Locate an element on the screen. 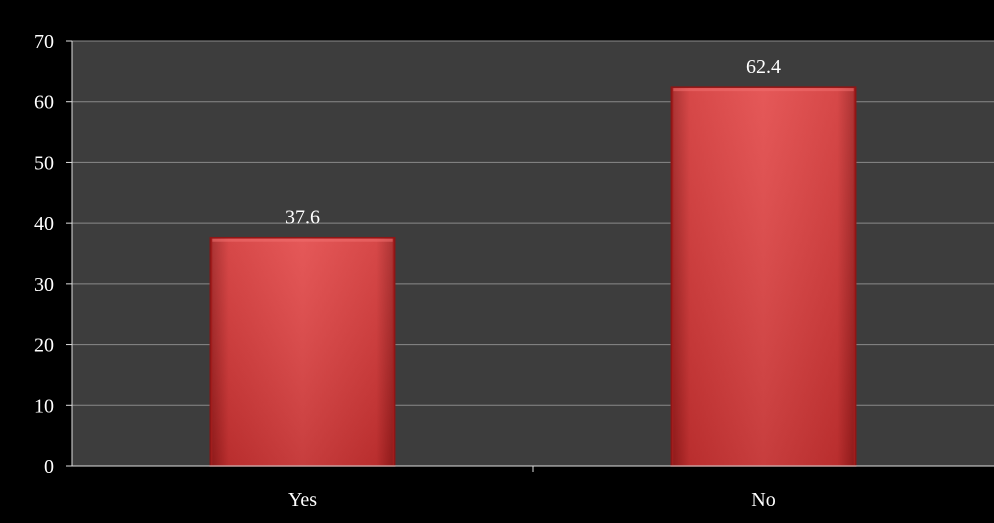 The image size is (994, 523). data-label: 62.4 is located at coordinates (763, 67).